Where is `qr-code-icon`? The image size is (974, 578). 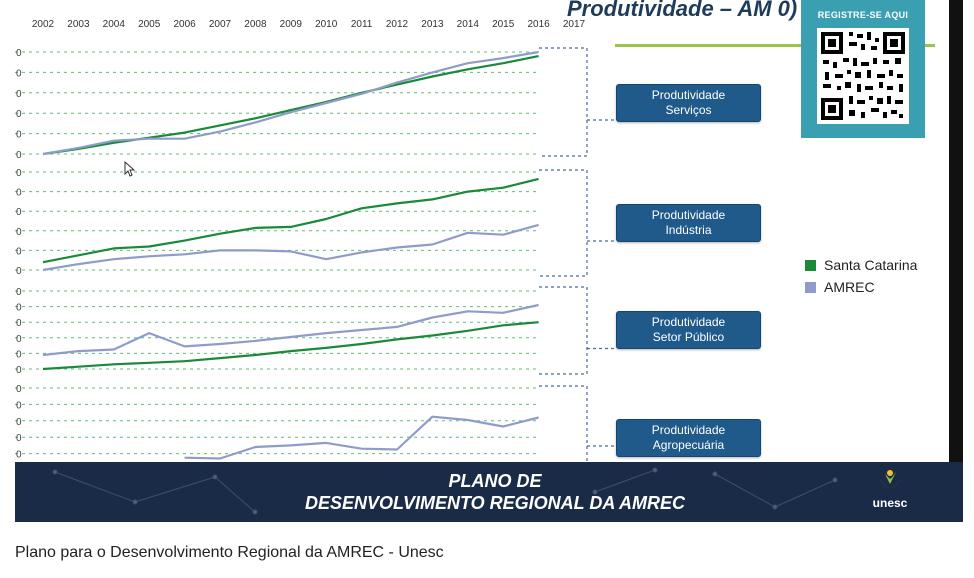 qr-code-icon is located at coordinates (863, 76).